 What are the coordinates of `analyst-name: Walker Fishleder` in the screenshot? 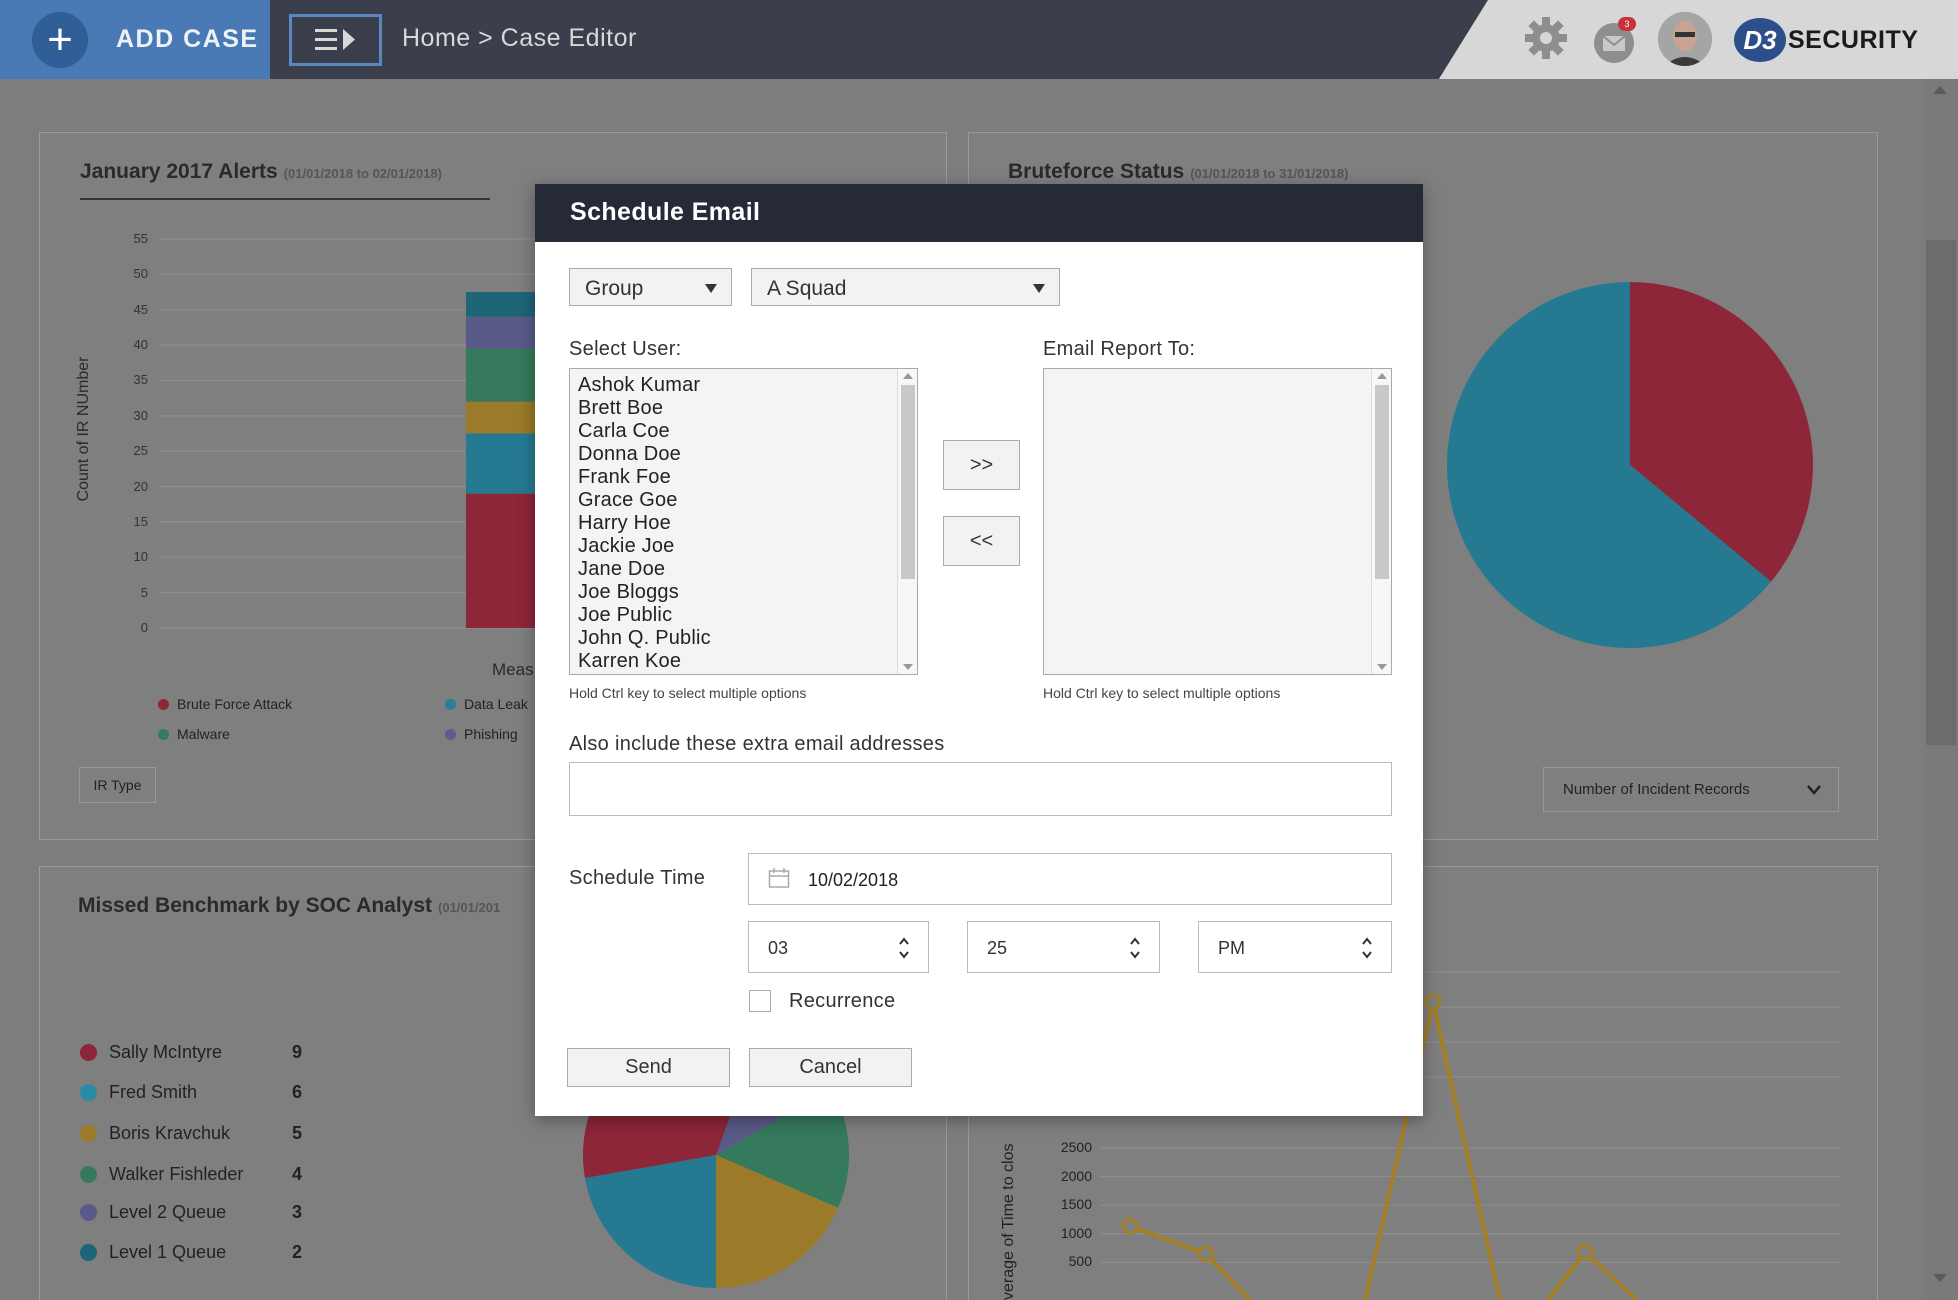 It's located at (176, 1174).